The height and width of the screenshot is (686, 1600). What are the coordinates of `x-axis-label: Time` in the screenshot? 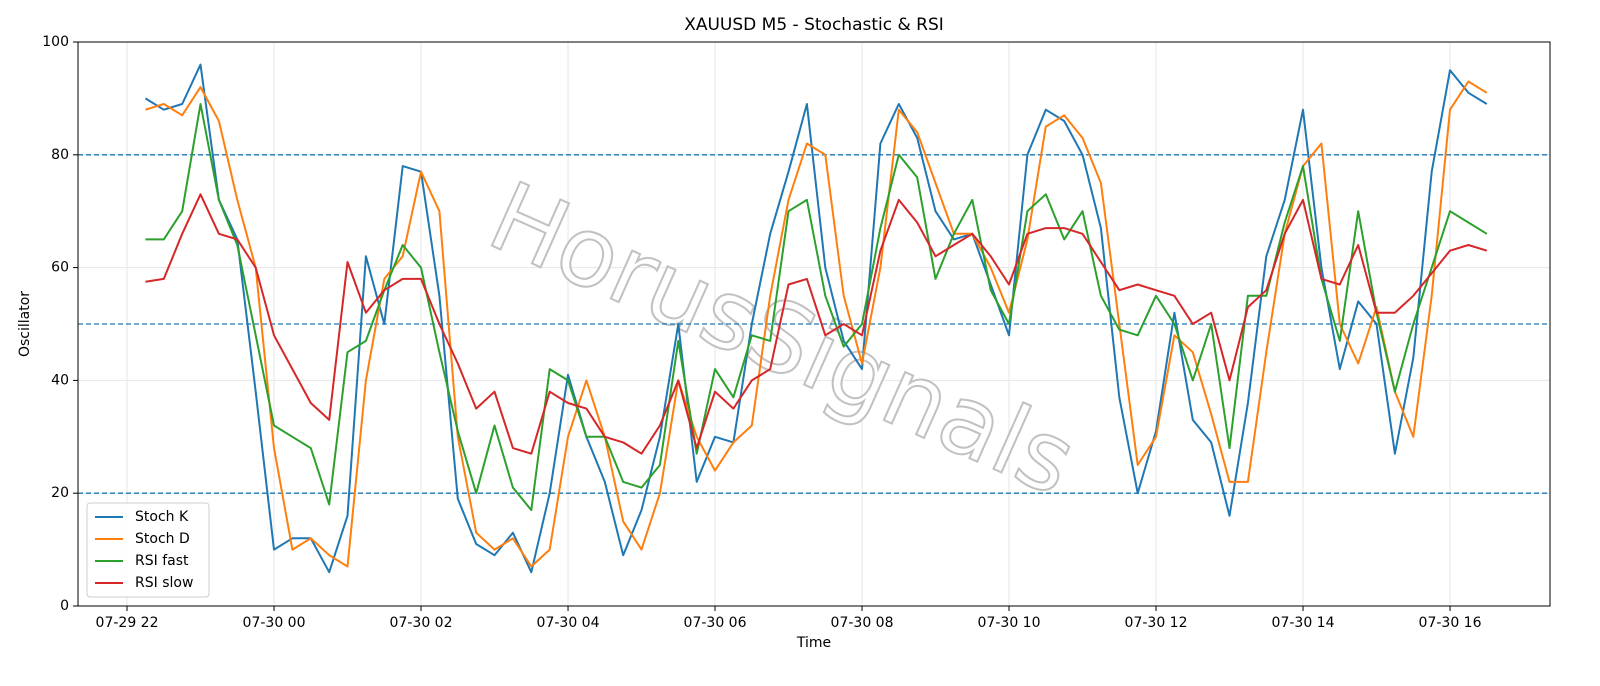 It's located at (813, 643).